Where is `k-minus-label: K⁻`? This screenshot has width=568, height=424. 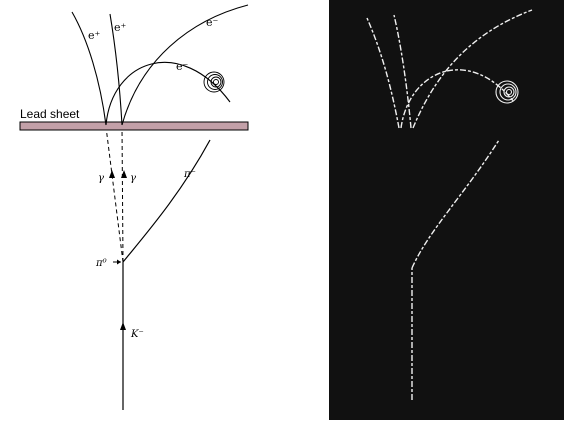
k-minus-label: K⁻ is located at coordinates (137, 334).